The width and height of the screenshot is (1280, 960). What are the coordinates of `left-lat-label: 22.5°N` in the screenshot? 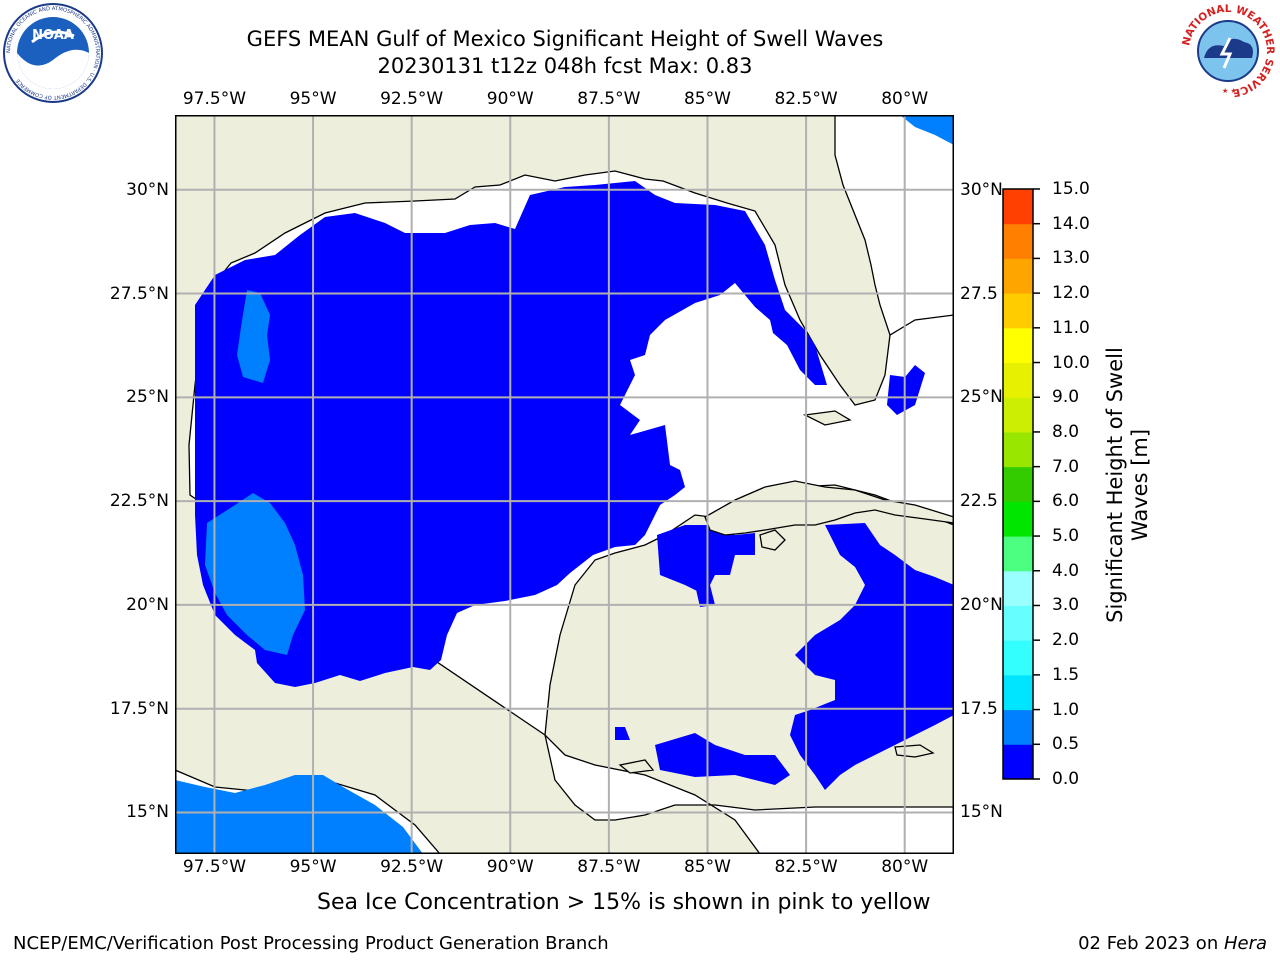 It's located at (139, 501).